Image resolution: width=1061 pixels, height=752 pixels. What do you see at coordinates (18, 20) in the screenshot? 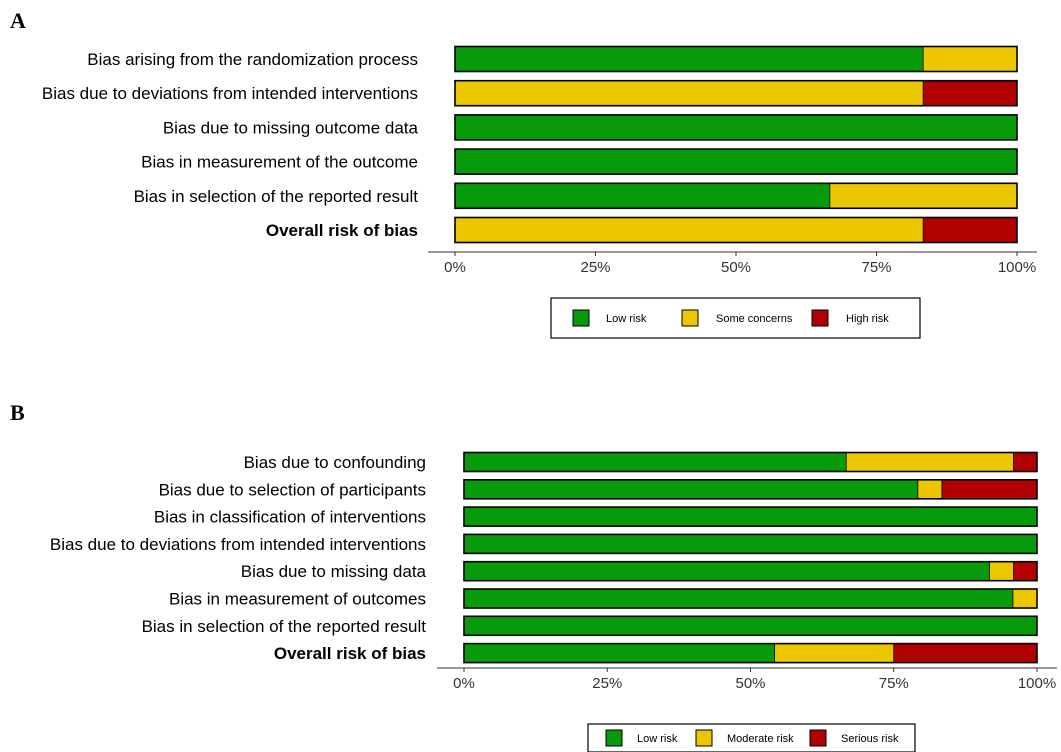
I see `panel-label-a: A` at bounding box center [18, 20].